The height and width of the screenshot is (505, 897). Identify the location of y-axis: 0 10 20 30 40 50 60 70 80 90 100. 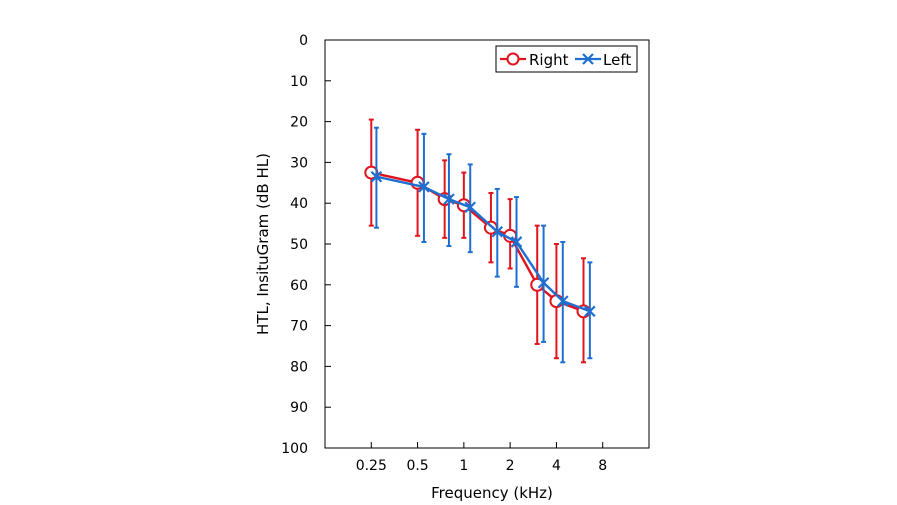
(306, 245).